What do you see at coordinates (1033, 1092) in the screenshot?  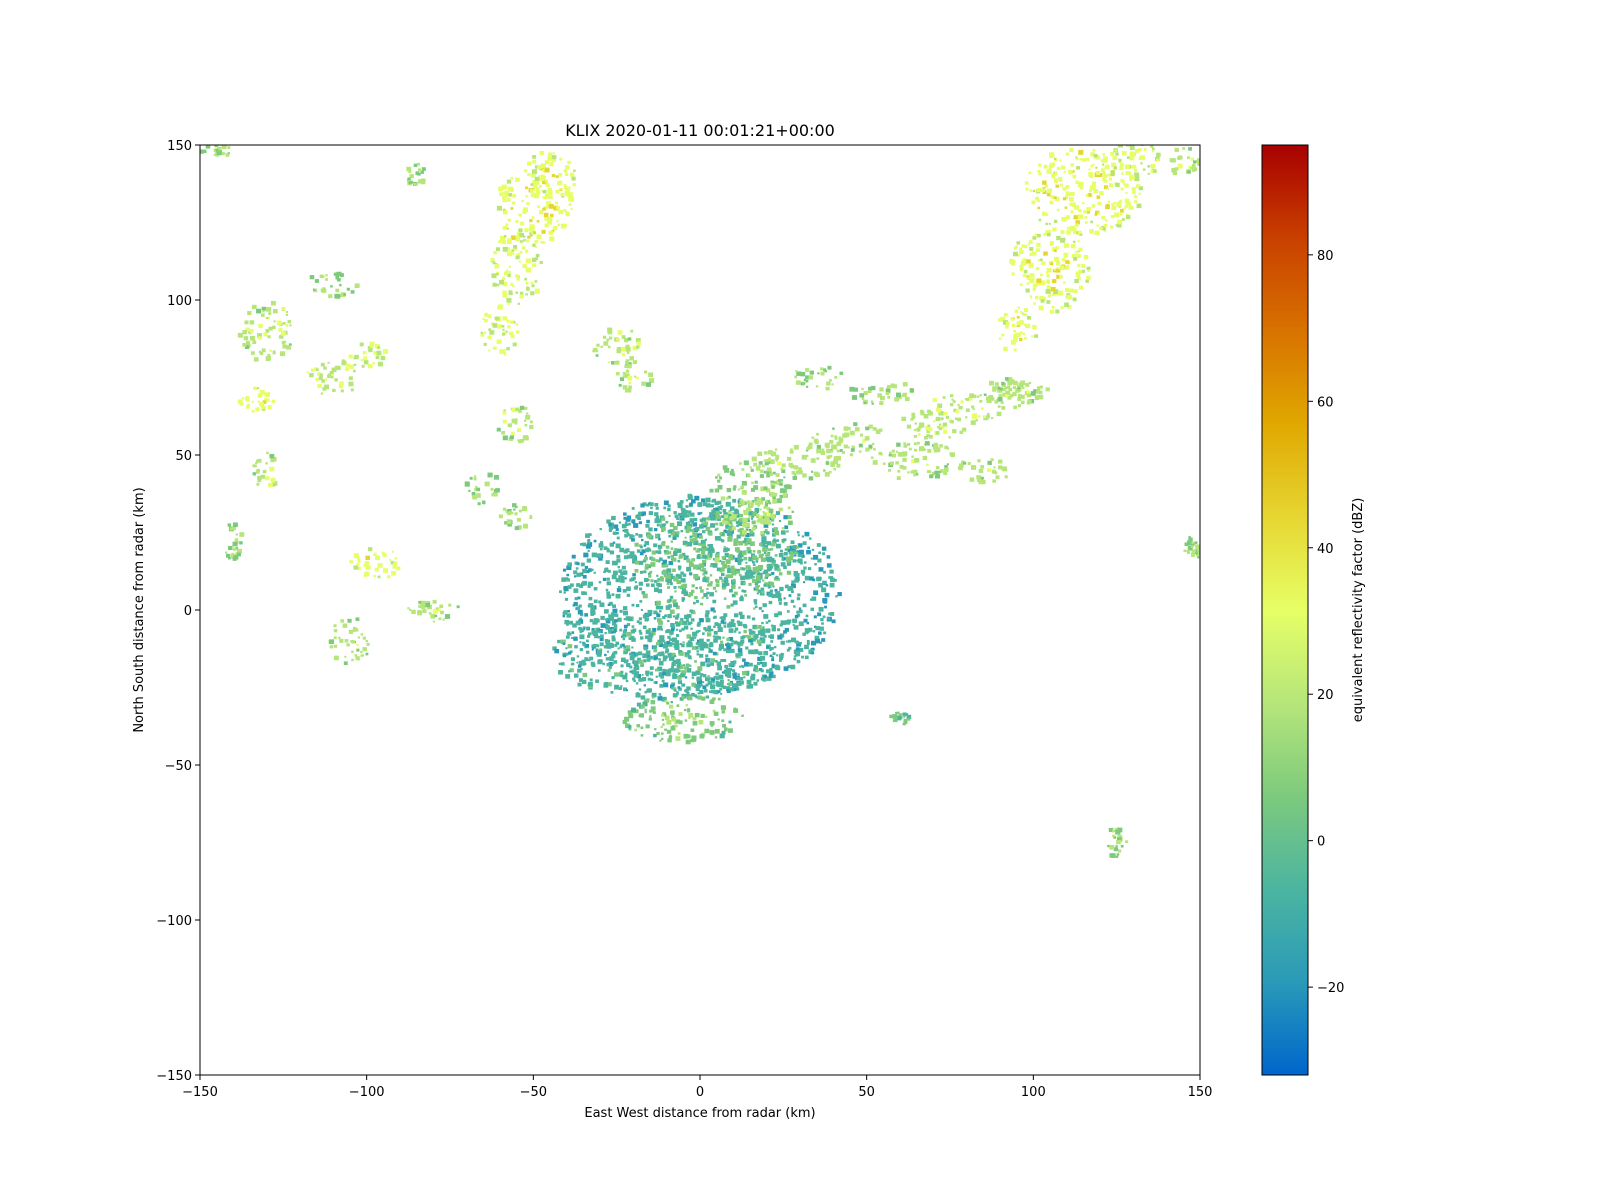 I see `x-tick-label: 100` at bounding box center [1033, 1092].